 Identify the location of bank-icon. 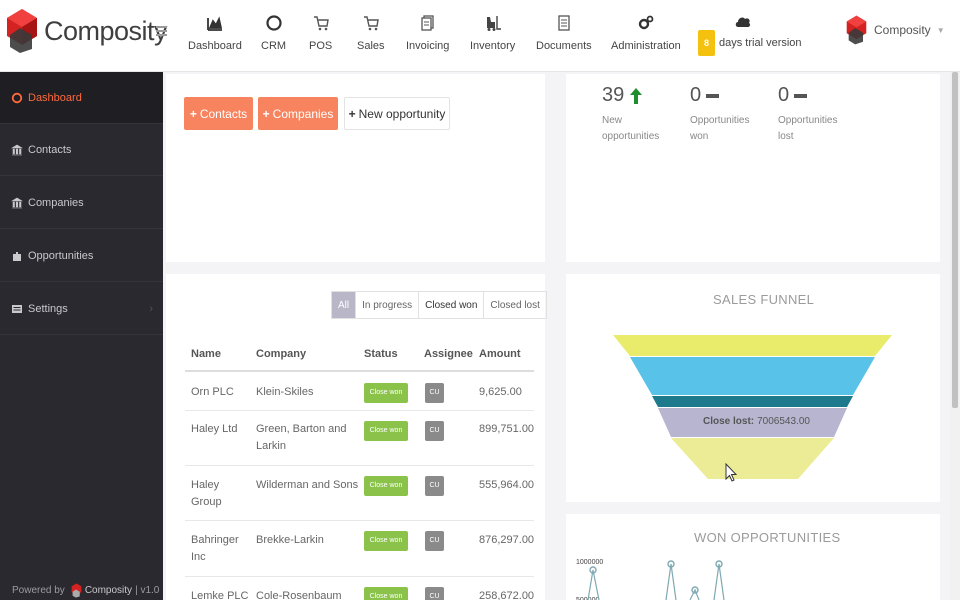
(17, 202).